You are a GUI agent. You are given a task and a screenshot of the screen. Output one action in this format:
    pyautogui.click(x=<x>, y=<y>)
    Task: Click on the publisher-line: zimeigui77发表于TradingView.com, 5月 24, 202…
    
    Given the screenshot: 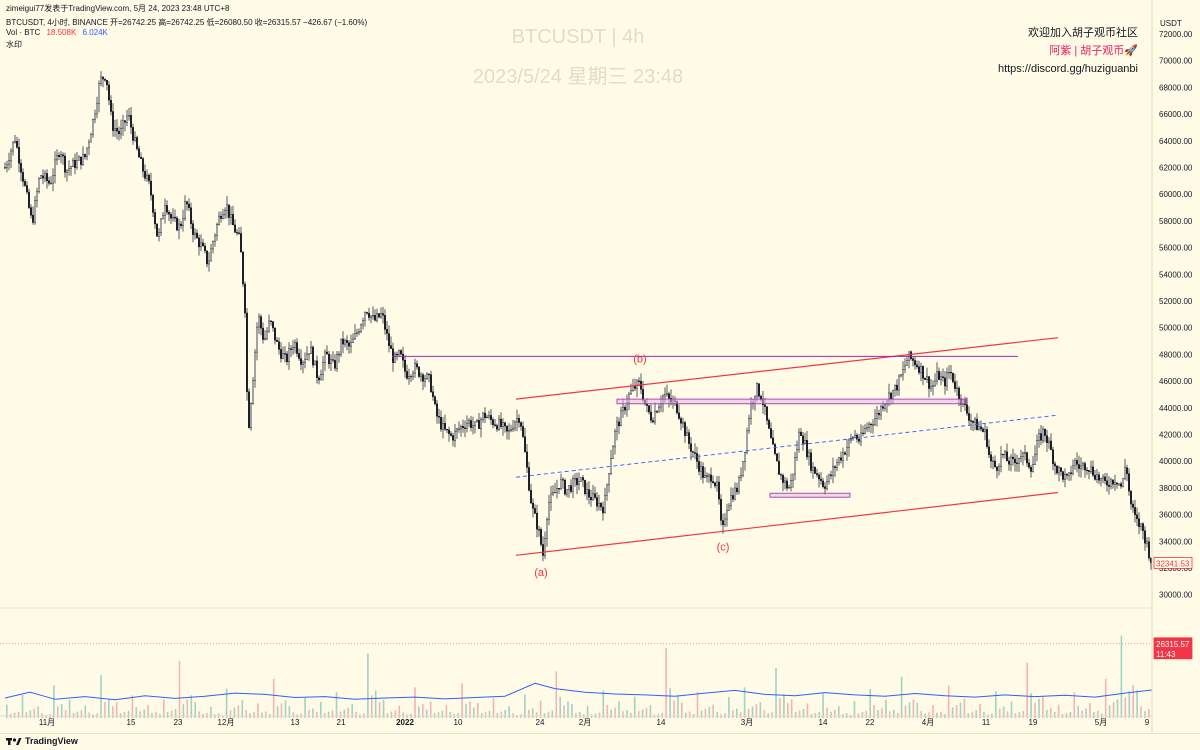 What is the action you would take?
    pyautogui.click(x=118, y=8)
    